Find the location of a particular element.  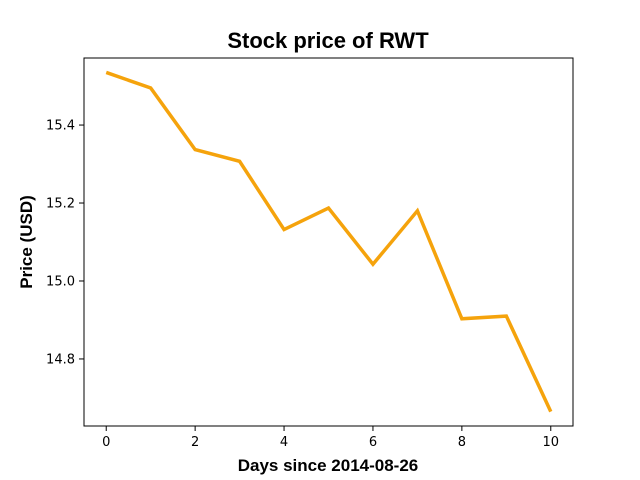

x-tick-label: 2 is located at coordinates (195, 442).